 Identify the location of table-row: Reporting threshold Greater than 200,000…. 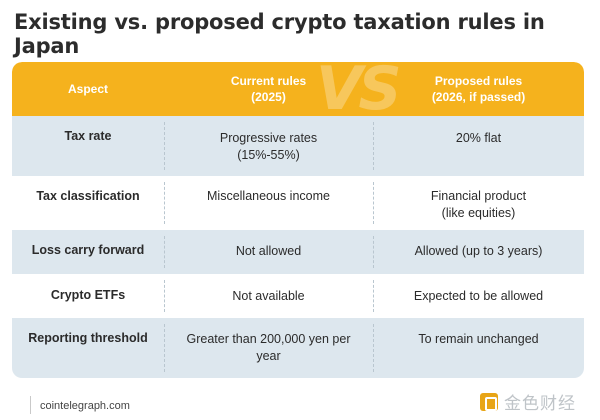
(298, 348).